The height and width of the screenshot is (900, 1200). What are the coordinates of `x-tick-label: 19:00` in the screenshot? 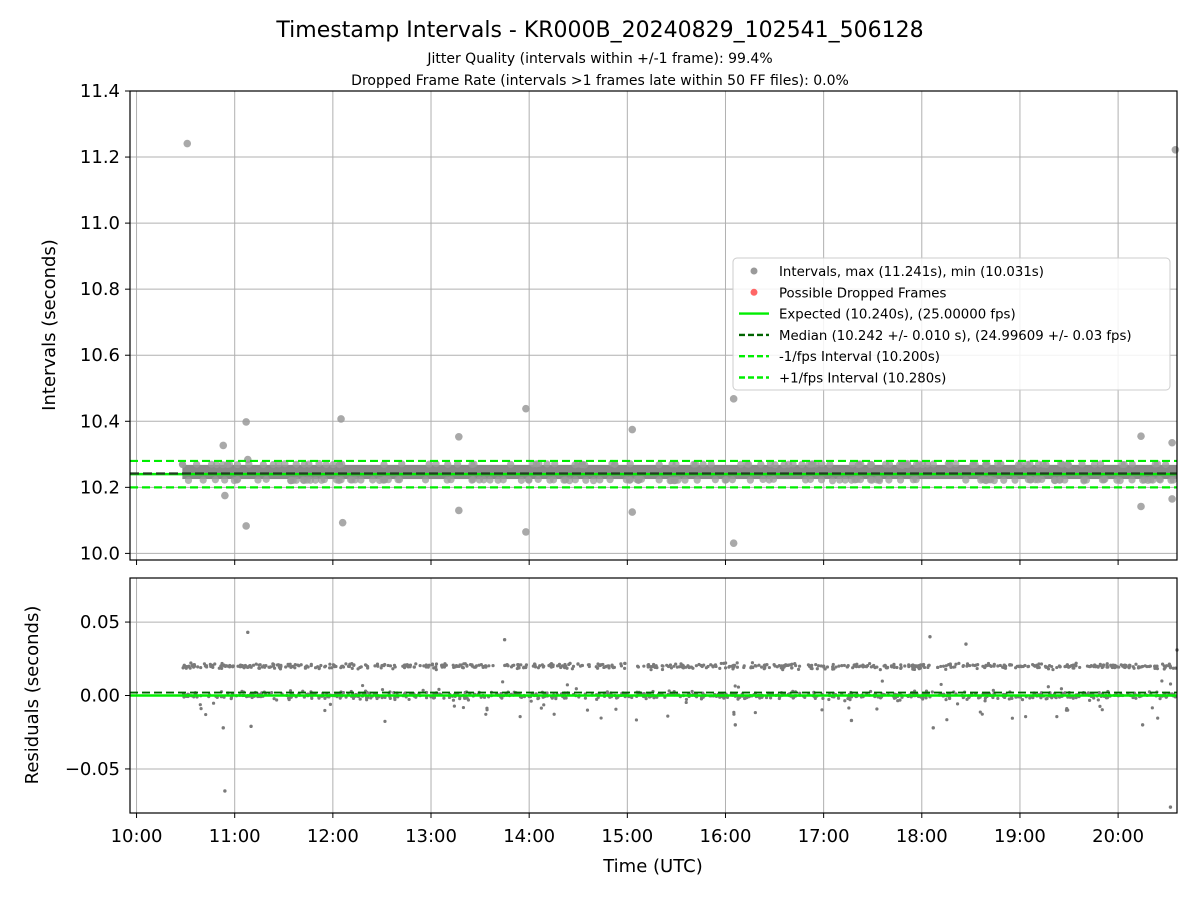 It's located at (1020, 836).